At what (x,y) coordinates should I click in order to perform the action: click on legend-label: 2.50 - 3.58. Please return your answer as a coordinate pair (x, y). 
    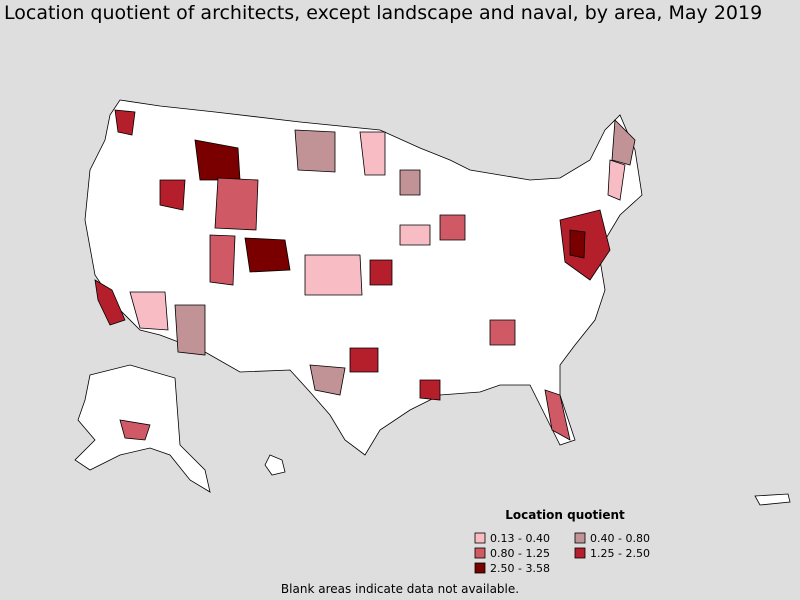
    Looking at the image, I should click on (520, 568).